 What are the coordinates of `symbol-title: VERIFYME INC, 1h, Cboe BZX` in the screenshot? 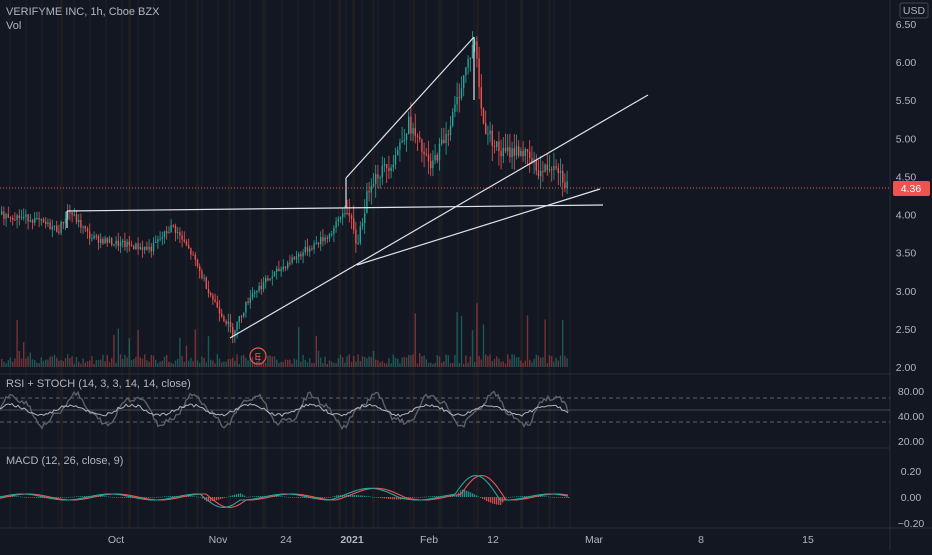 It's located at (83, 12).